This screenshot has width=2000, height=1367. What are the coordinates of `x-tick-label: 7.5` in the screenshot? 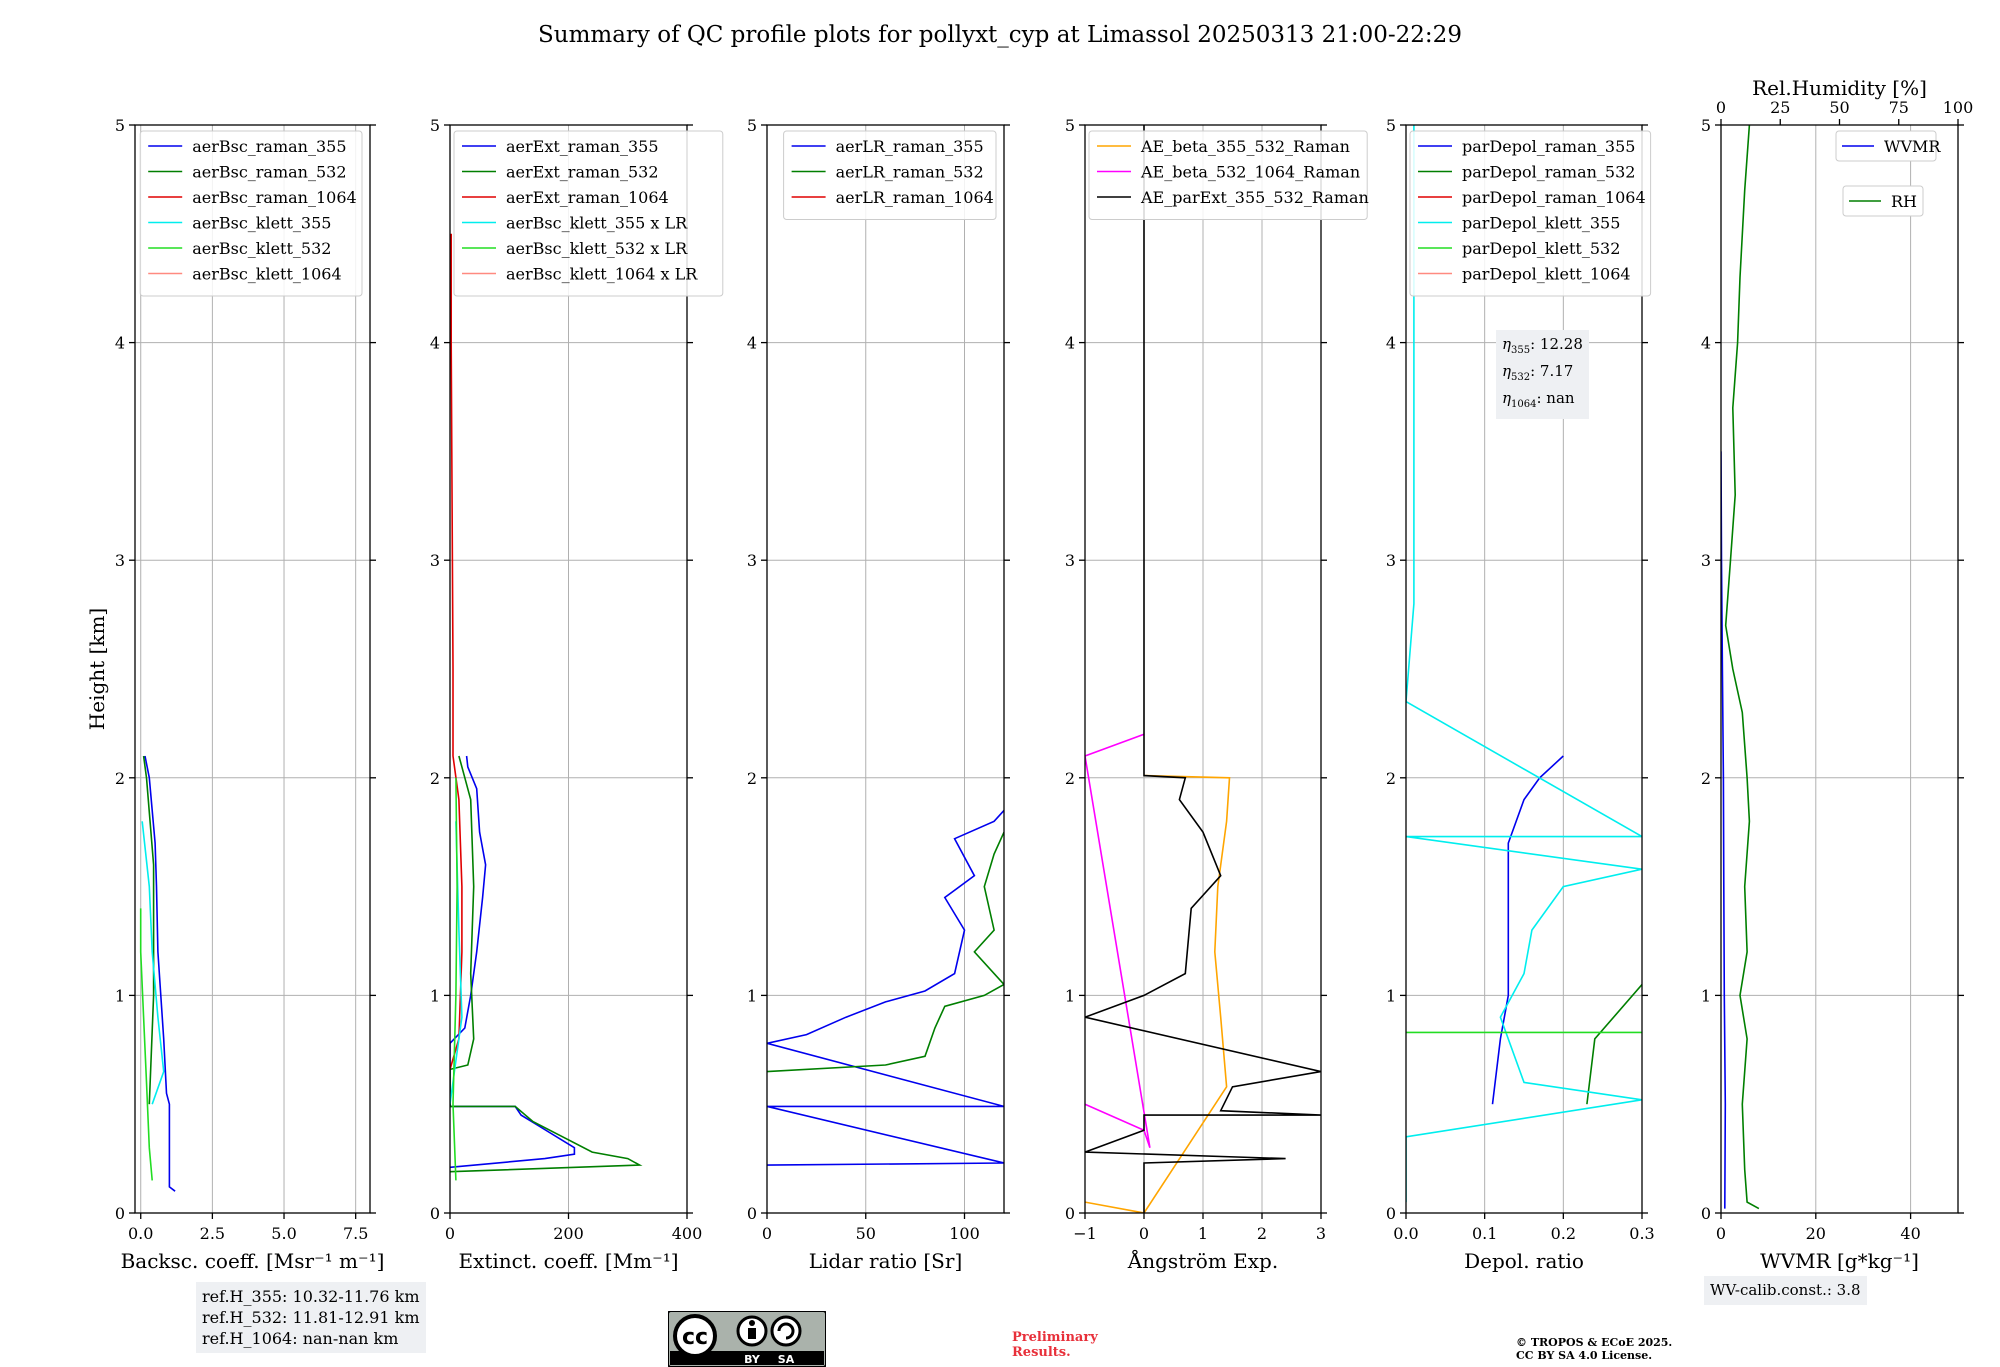 It's located at (355, 1233).